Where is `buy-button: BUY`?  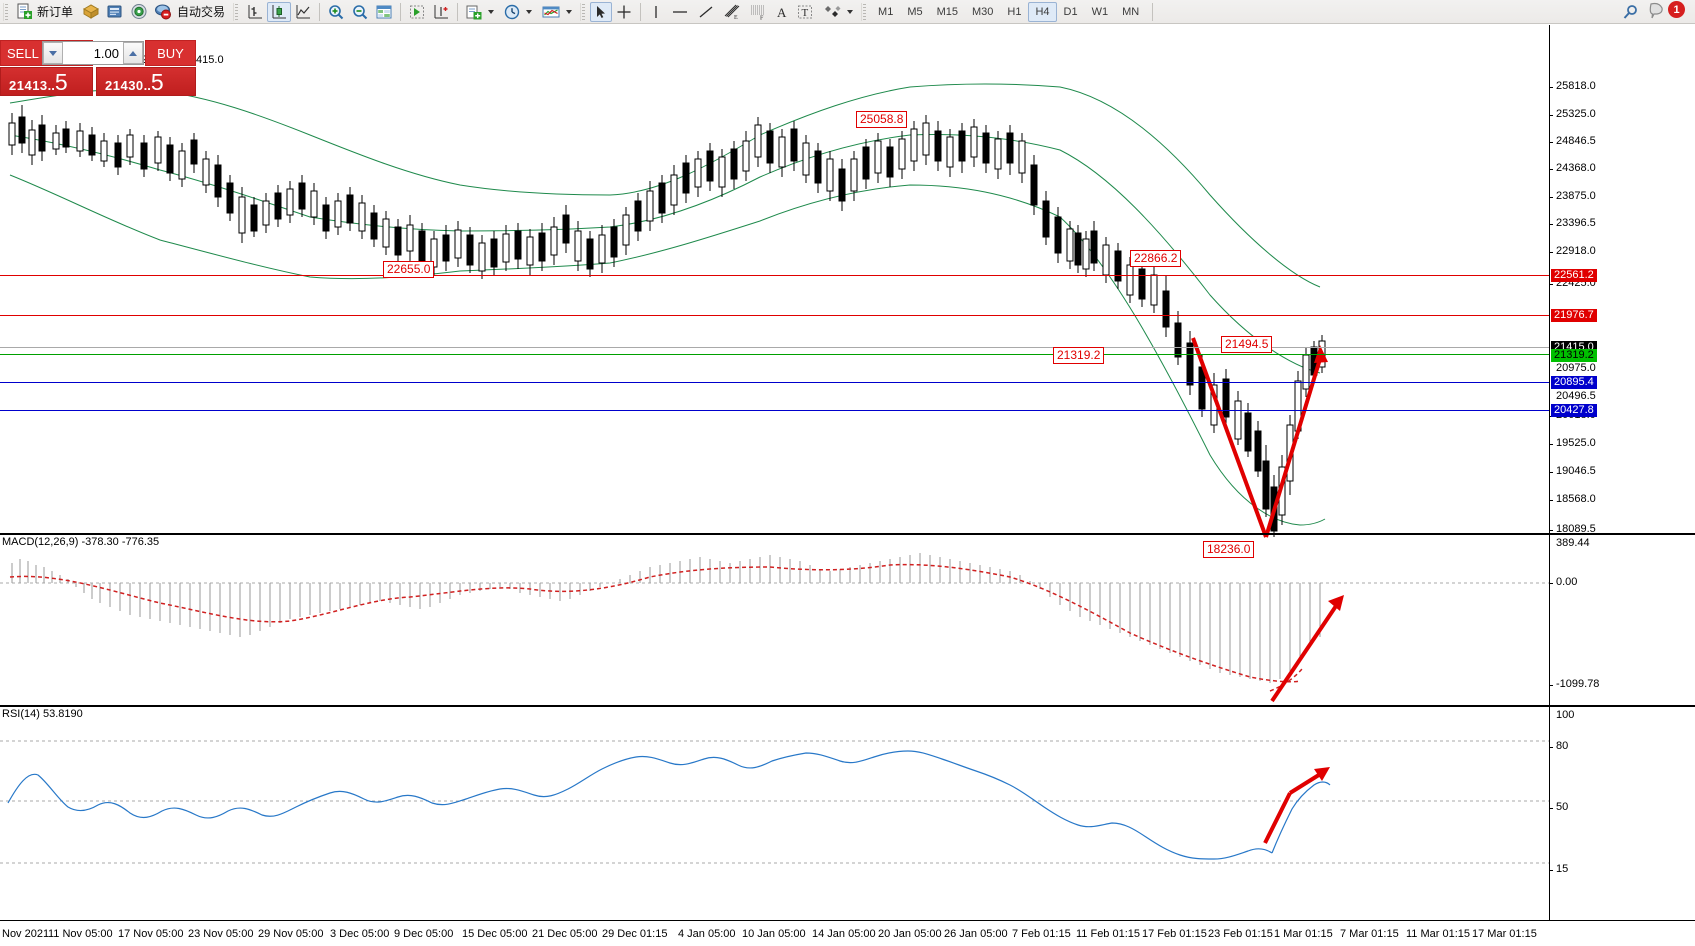 buy-button: BUY is located at coordinates (170, 53).